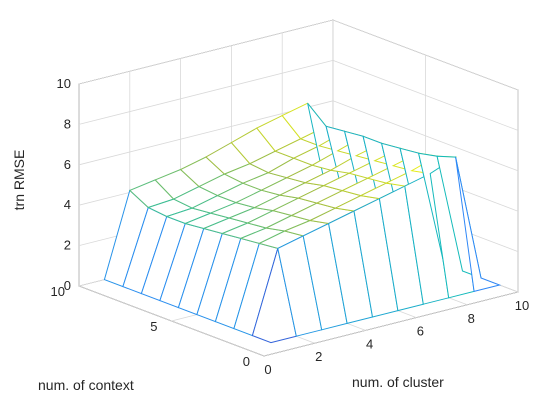  Describe the element at coordinates (478, 224) in the screenshot. I see `surface-patch` at that location.